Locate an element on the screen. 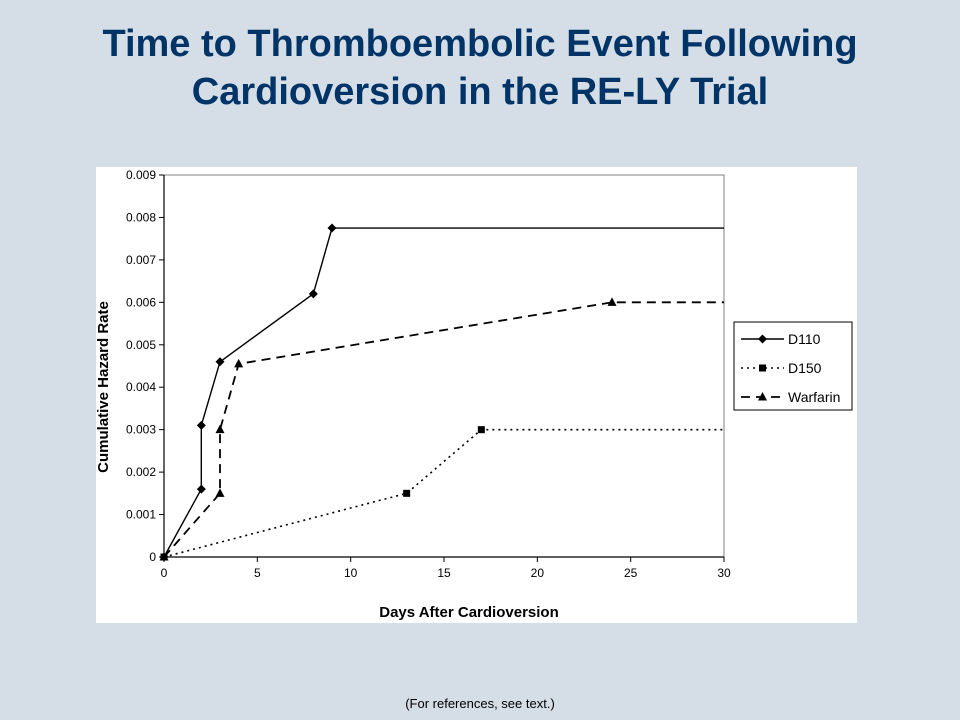 This screenshot has width=960, height=720. y-tick-label: 0.003 is located at coordinates (141, 430).